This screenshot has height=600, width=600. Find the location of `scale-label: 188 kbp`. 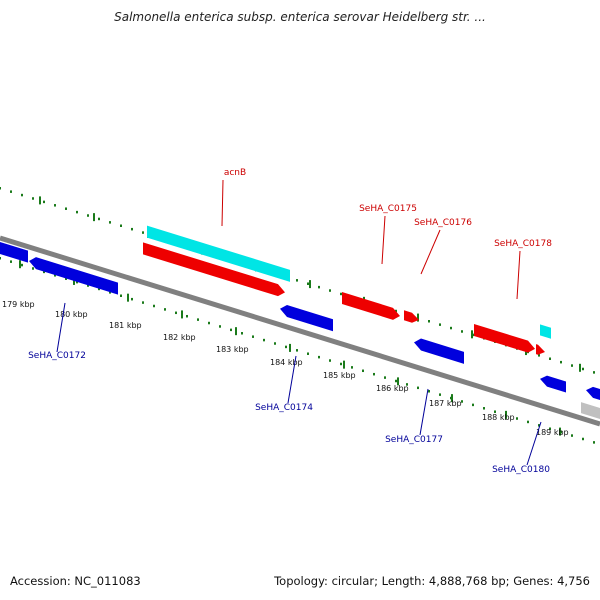

scale-label: 188 kbp is located at coordinates (498, 417).